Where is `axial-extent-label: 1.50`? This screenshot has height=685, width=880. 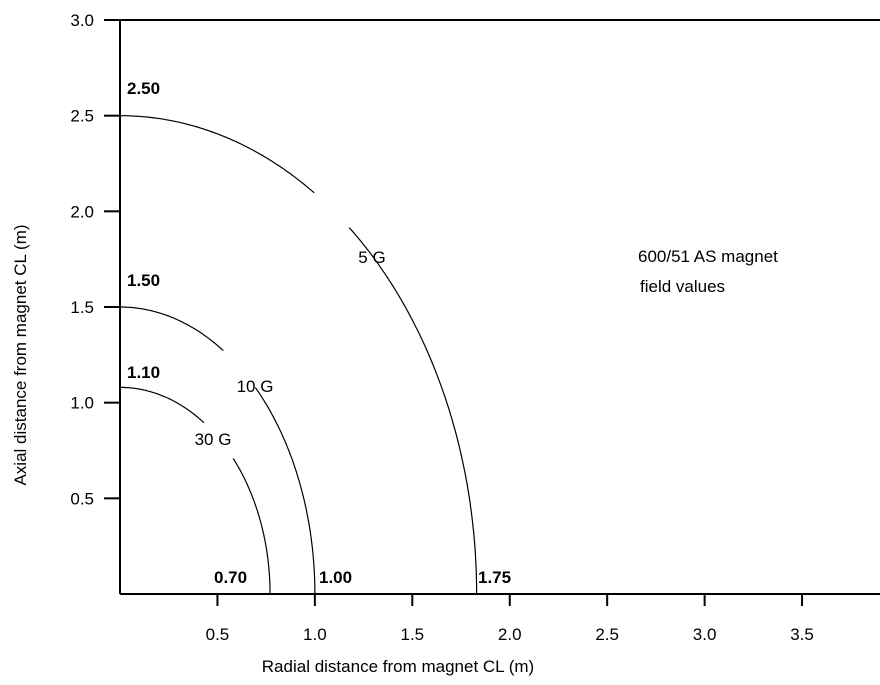 axial-extent-label: 1.50 is located at coordinates (143, 280).